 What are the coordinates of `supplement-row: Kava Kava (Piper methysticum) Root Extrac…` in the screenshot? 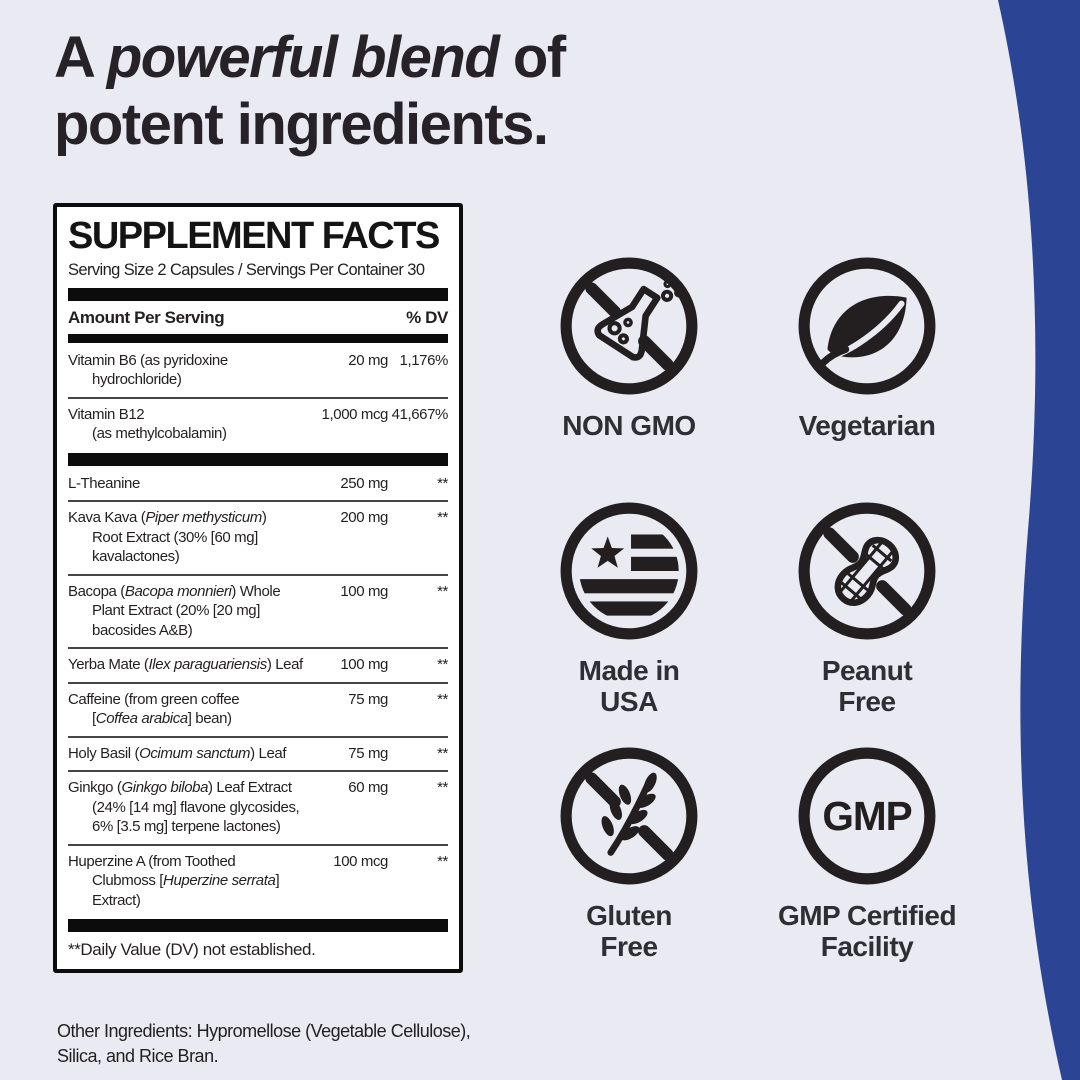 It's located at (258, 537).